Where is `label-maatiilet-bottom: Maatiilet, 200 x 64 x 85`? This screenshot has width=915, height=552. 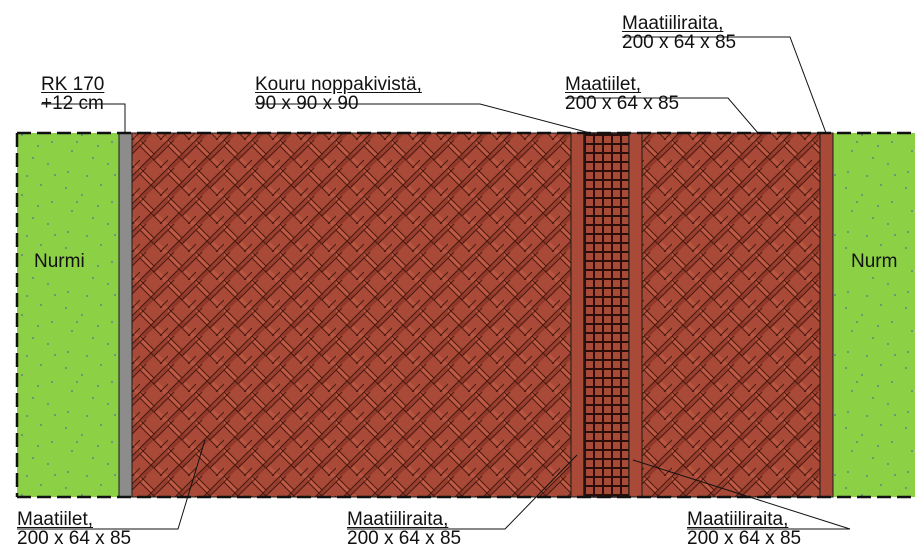 label-maatiilet-bottom: Maatiilet, 200 x 64 x 85 is located at coordinates (74, 529).